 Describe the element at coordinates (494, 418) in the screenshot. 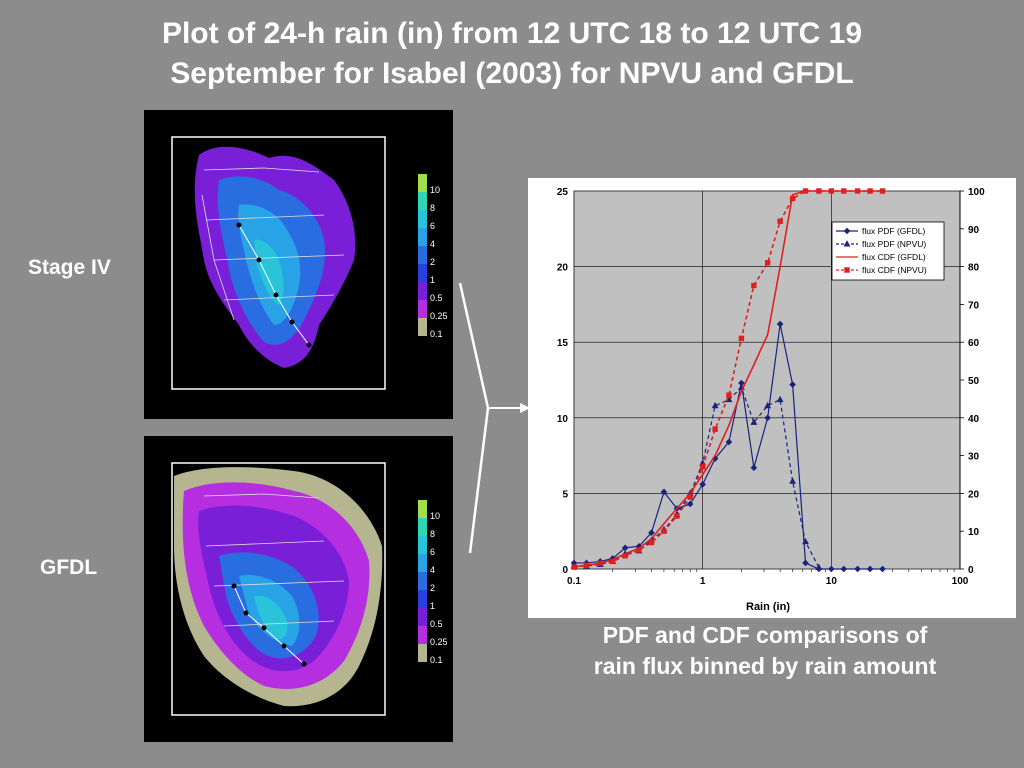

I see `connector-arrow` at that location.